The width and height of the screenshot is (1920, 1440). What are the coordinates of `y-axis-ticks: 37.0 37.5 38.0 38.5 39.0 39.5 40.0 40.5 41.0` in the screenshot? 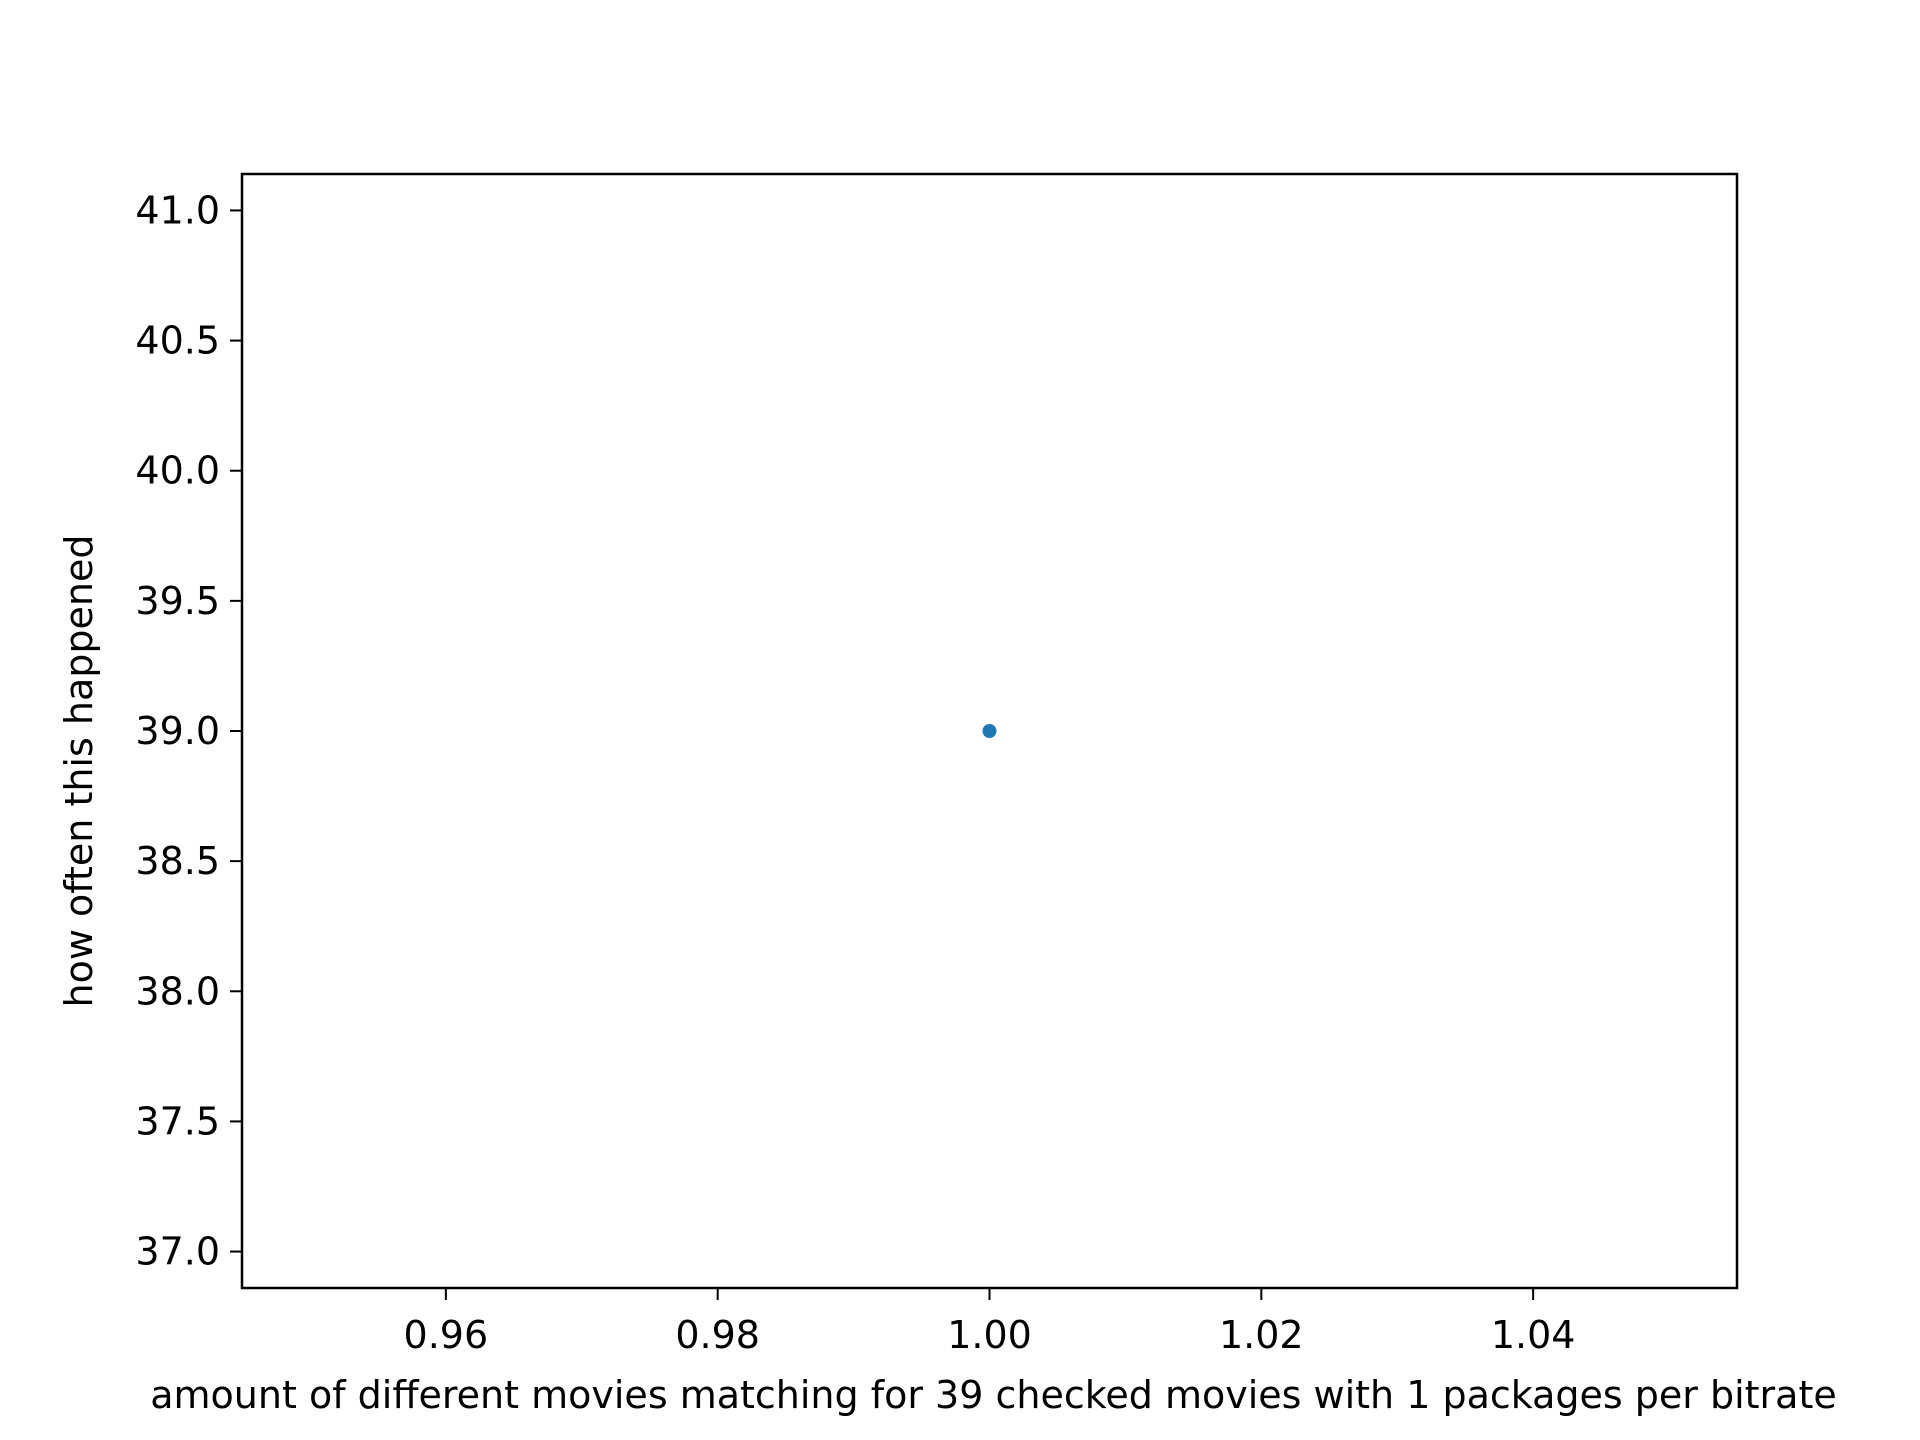 It's located at (188, 731).